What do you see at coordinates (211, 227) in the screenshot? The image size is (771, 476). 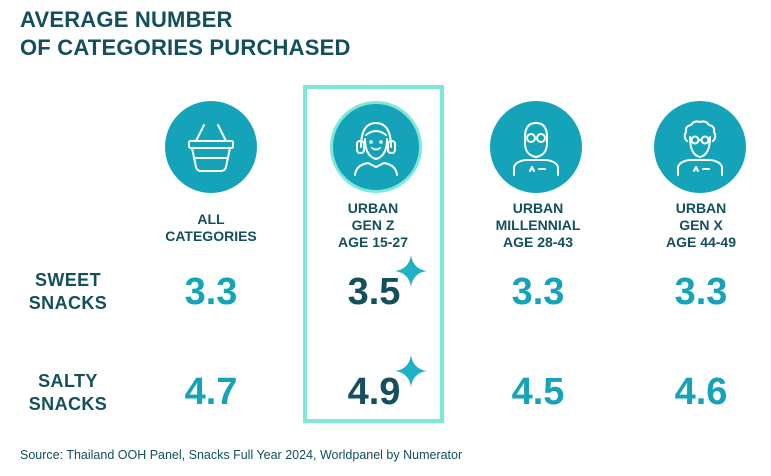 I see `column-label-all-categories: ALL CATEGORIES` at bounding box center [211, 227].